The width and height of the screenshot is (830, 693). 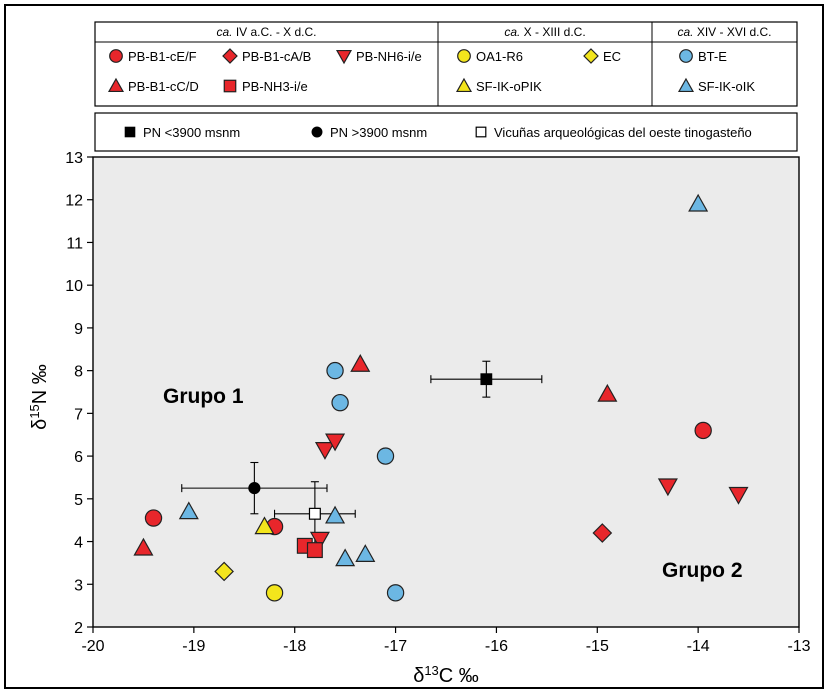 What do you see at coordinates (162, 56) in the screenshot?
I see `legend-label: PB-B1-cE/F` at bounding box center [162, 56].